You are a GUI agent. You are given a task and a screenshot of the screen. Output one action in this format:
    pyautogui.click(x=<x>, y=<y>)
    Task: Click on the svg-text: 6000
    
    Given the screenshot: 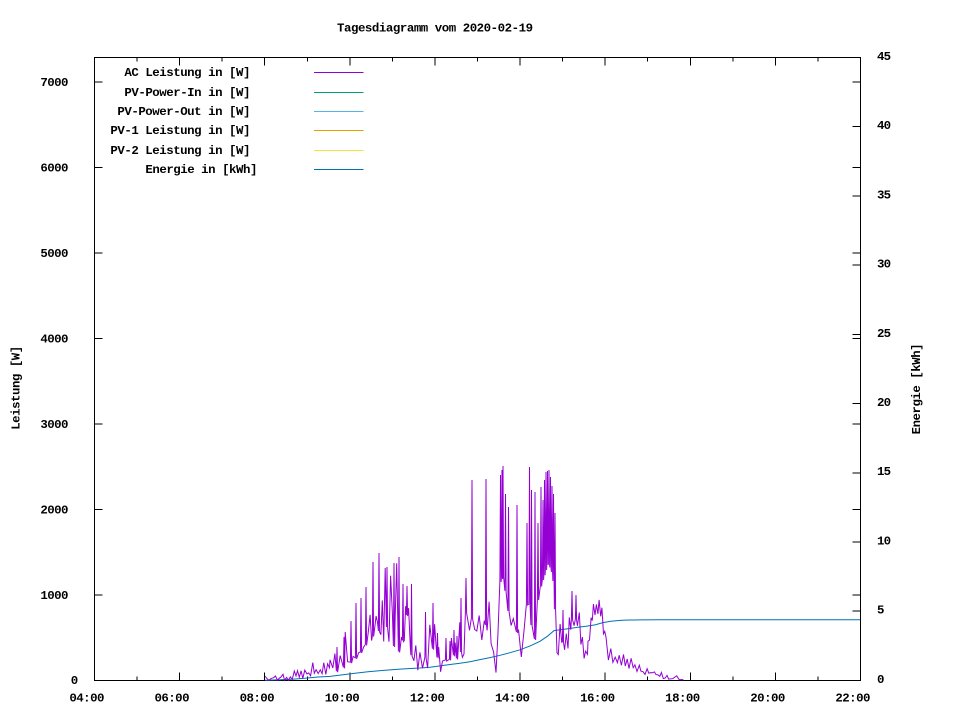 What is the action you would take?
    pyautogui.click(x=54, y=168)
    